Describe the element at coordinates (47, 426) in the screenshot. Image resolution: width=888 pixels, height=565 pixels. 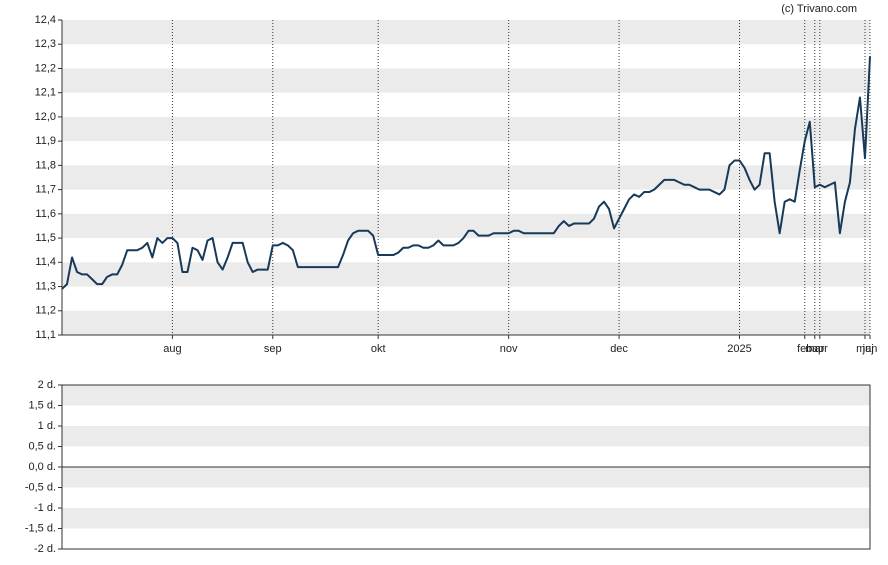
I see `y-tick-label: 1 d.` at that location.